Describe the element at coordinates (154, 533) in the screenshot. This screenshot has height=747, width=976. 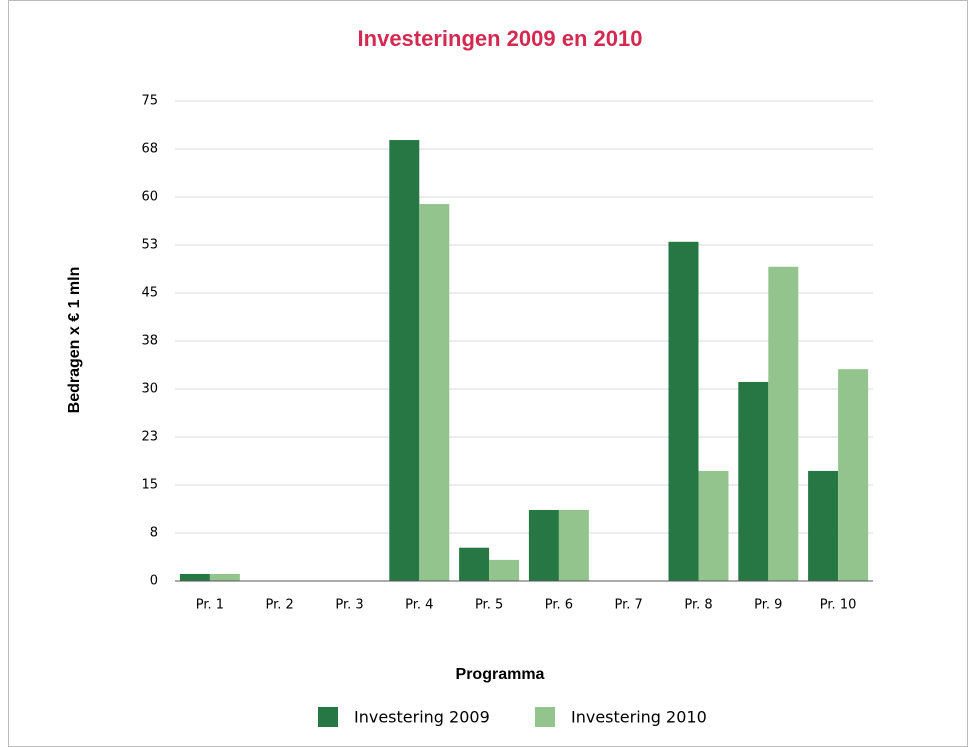
I see `y-tick-label: 8` at that location.